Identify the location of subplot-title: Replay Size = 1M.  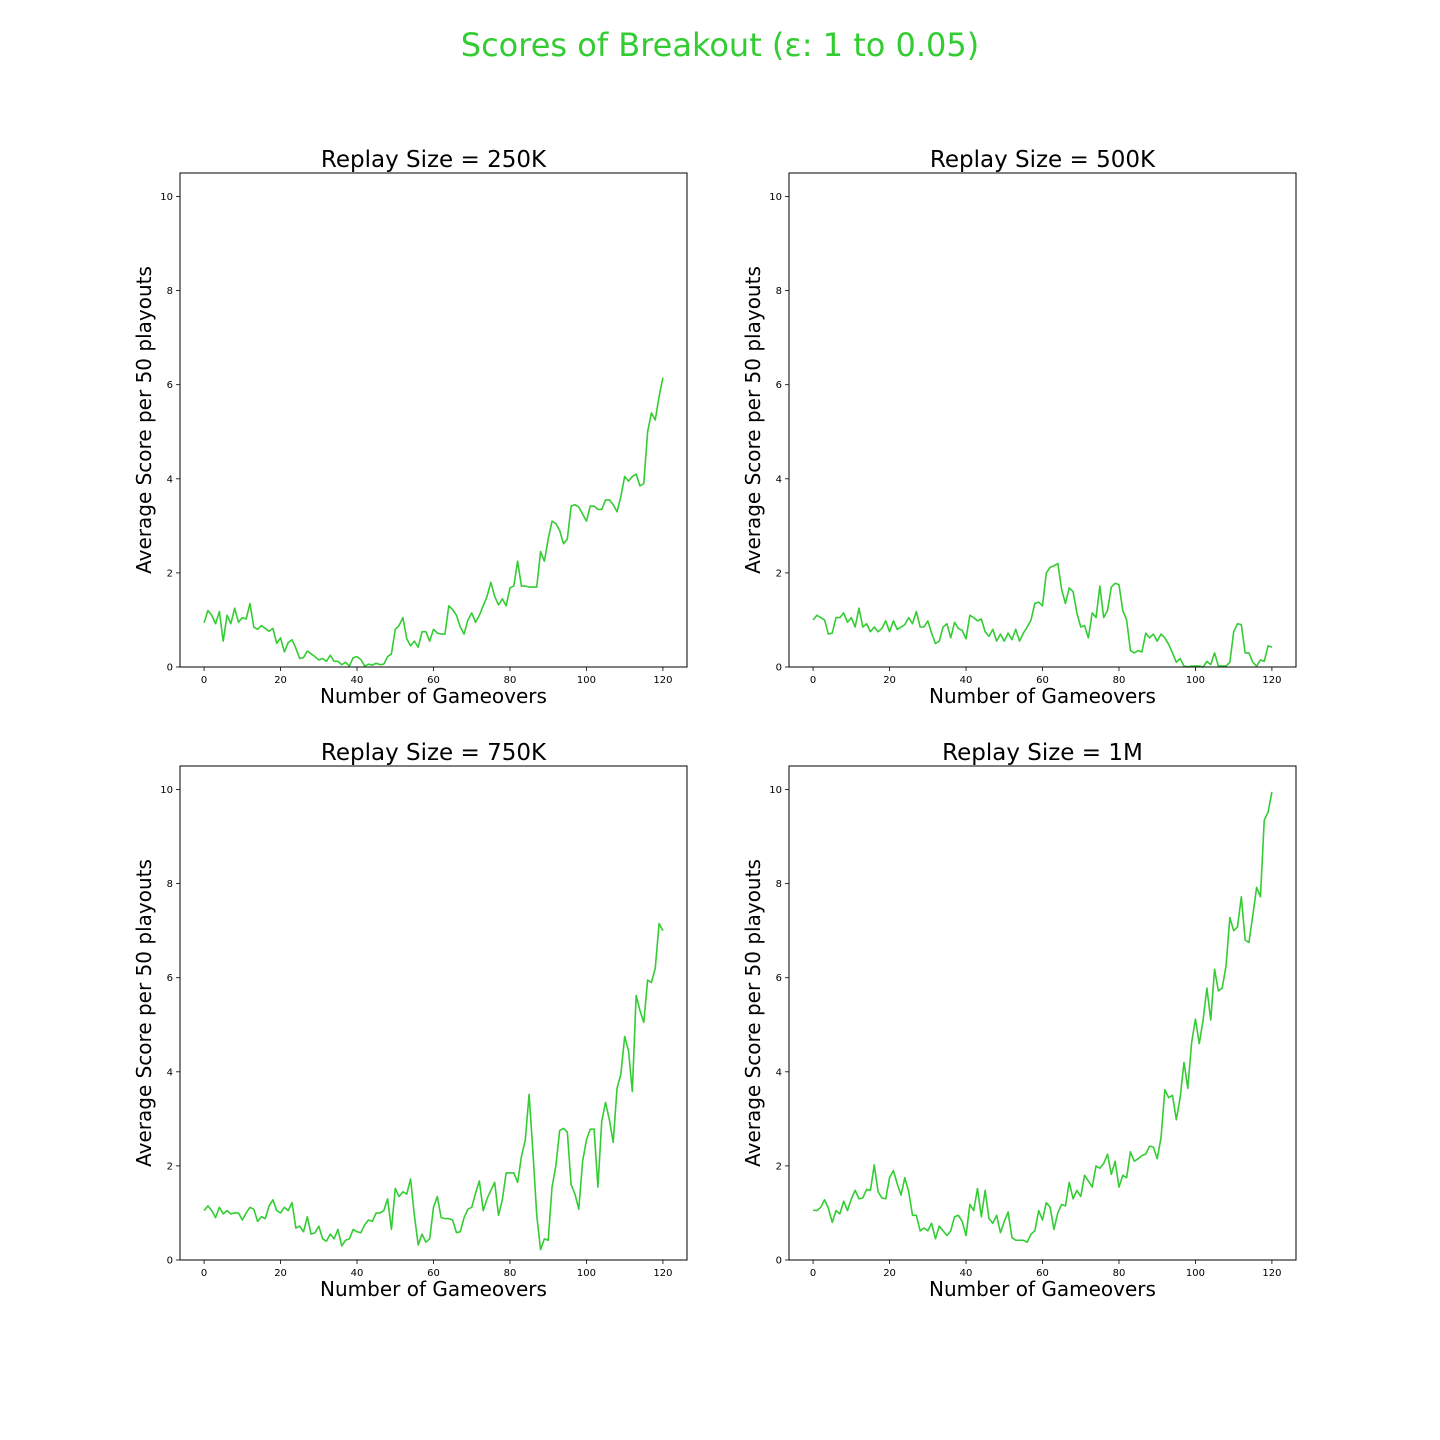
(1042, 753).